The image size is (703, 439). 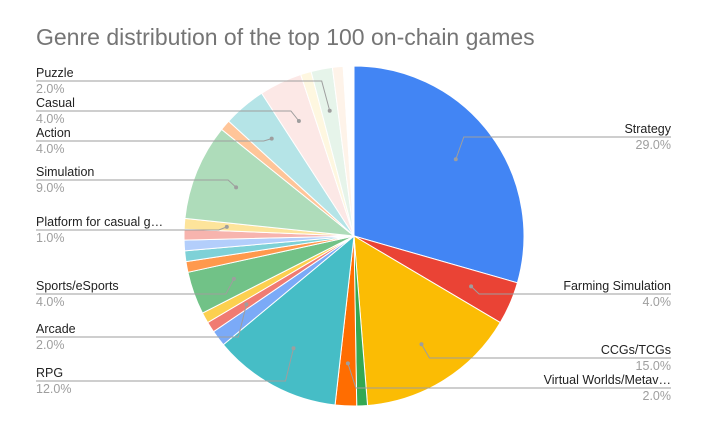 What do you see at coordinates (77, 286) in the screenshot?
I see `slice-label: Sports/eSports` at bounding box center [77, 286].